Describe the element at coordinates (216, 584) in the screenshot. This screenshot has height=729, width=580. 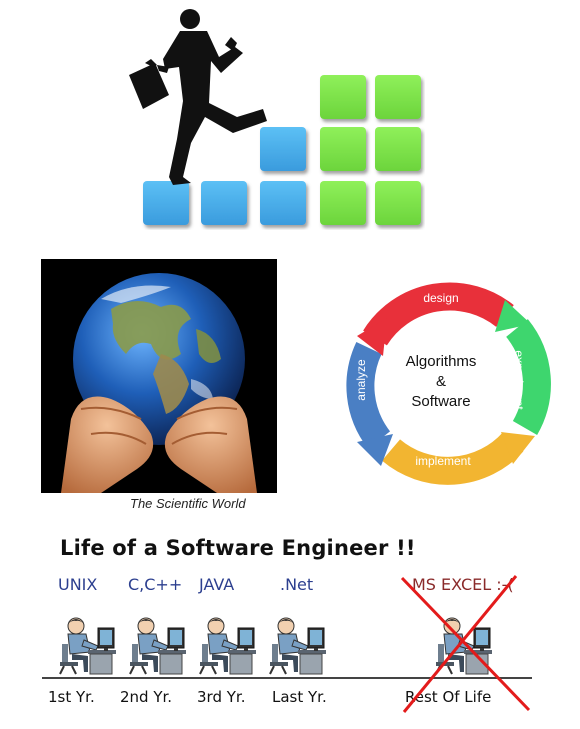
I see `tech-label-java: JAVA` at that location.